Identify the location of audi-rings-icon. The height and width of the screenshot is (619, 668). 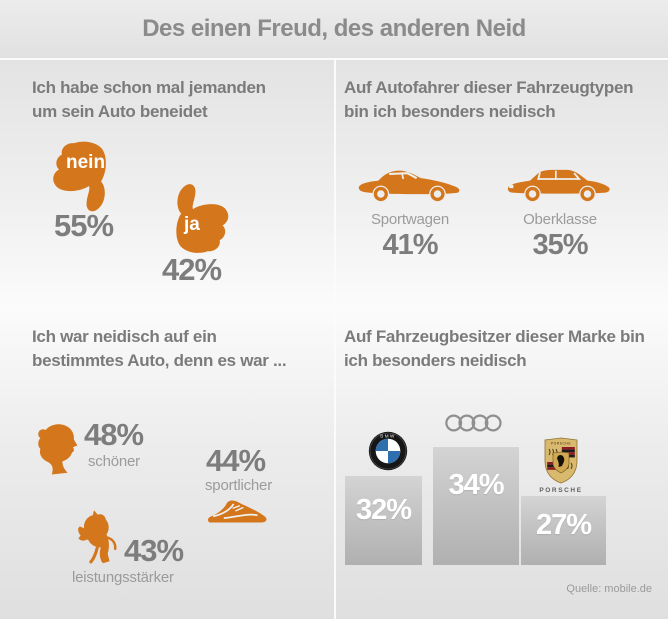
(473, 423).